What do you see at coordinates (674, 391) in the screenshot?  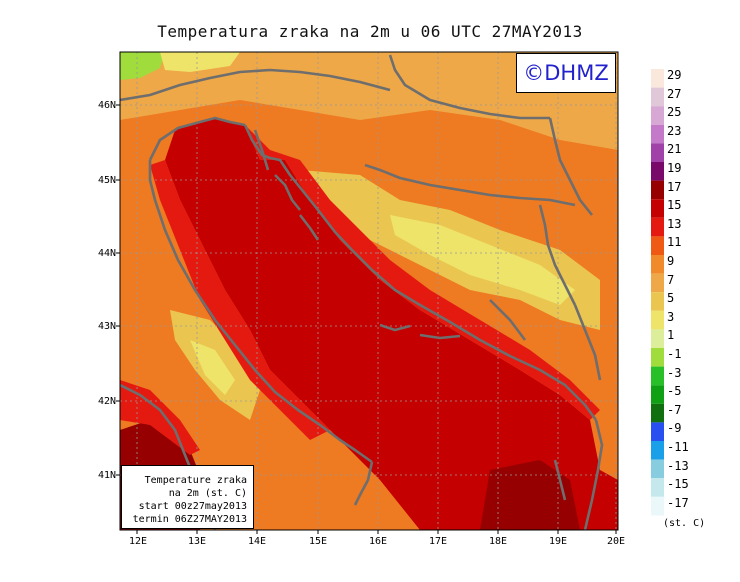 I see `legend-label: -5` at bounding box center [674, 391].